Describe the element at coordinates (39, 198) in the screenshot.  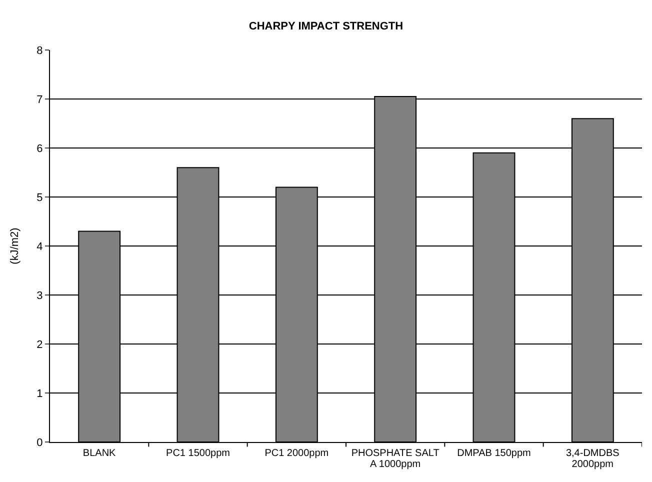
I see `y-tick-label: 5` at that location.